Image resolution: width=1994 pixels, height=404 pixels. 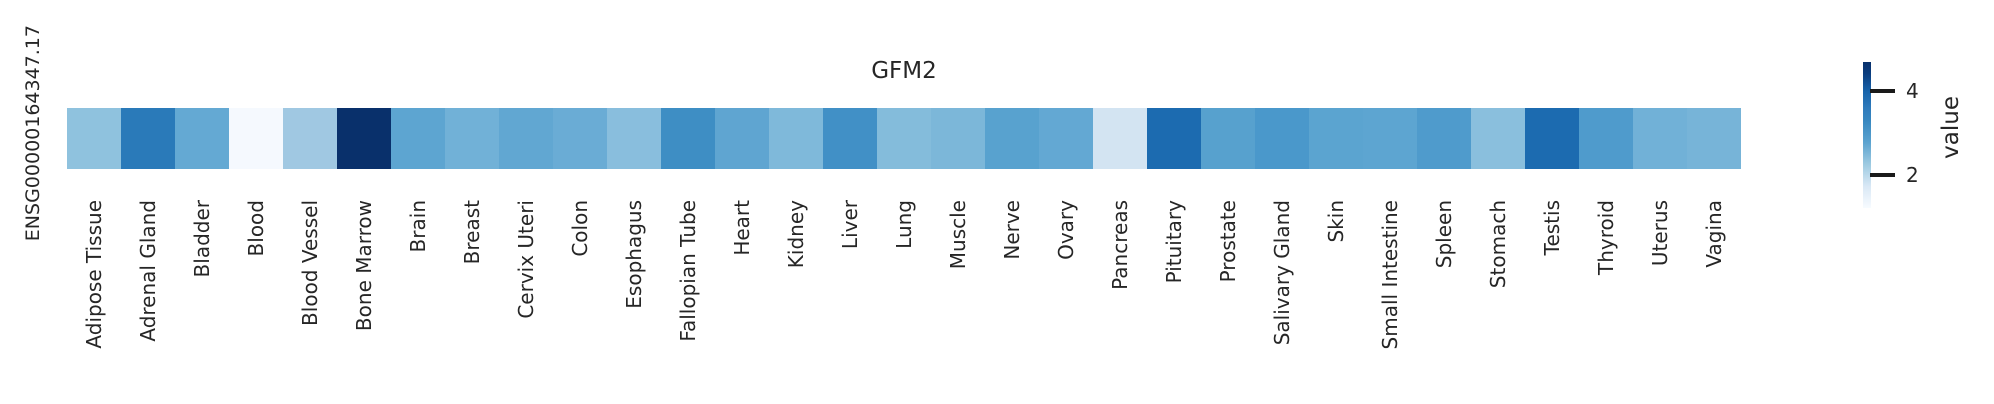 I want to click on y-axis-row-label-box: ENSG00000164347.17, so click(x=33, y=133).